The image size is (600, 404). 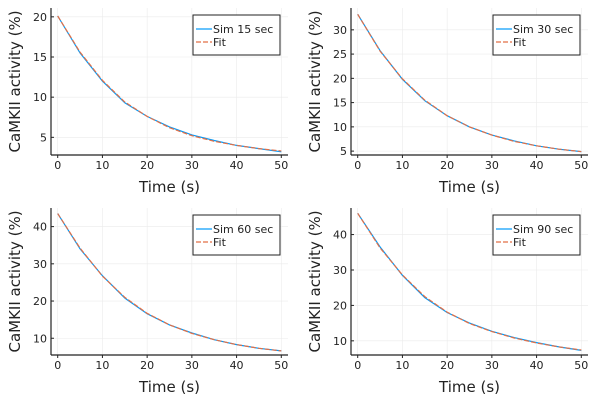 What do you see at coordinates (243, 29) in the screenshot?
I see `legend-label: Sim 15 sec` at bounding box center [243, 29].